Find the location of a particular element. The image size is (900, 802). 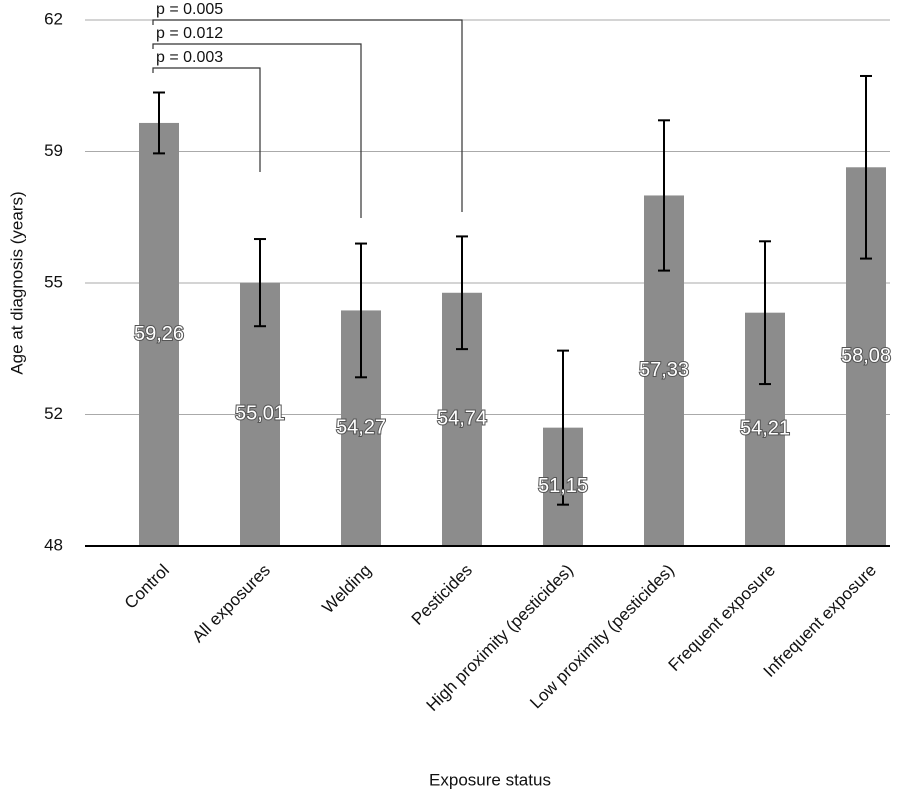

y-tick-label: 59 is located at coordinates (53, 150).